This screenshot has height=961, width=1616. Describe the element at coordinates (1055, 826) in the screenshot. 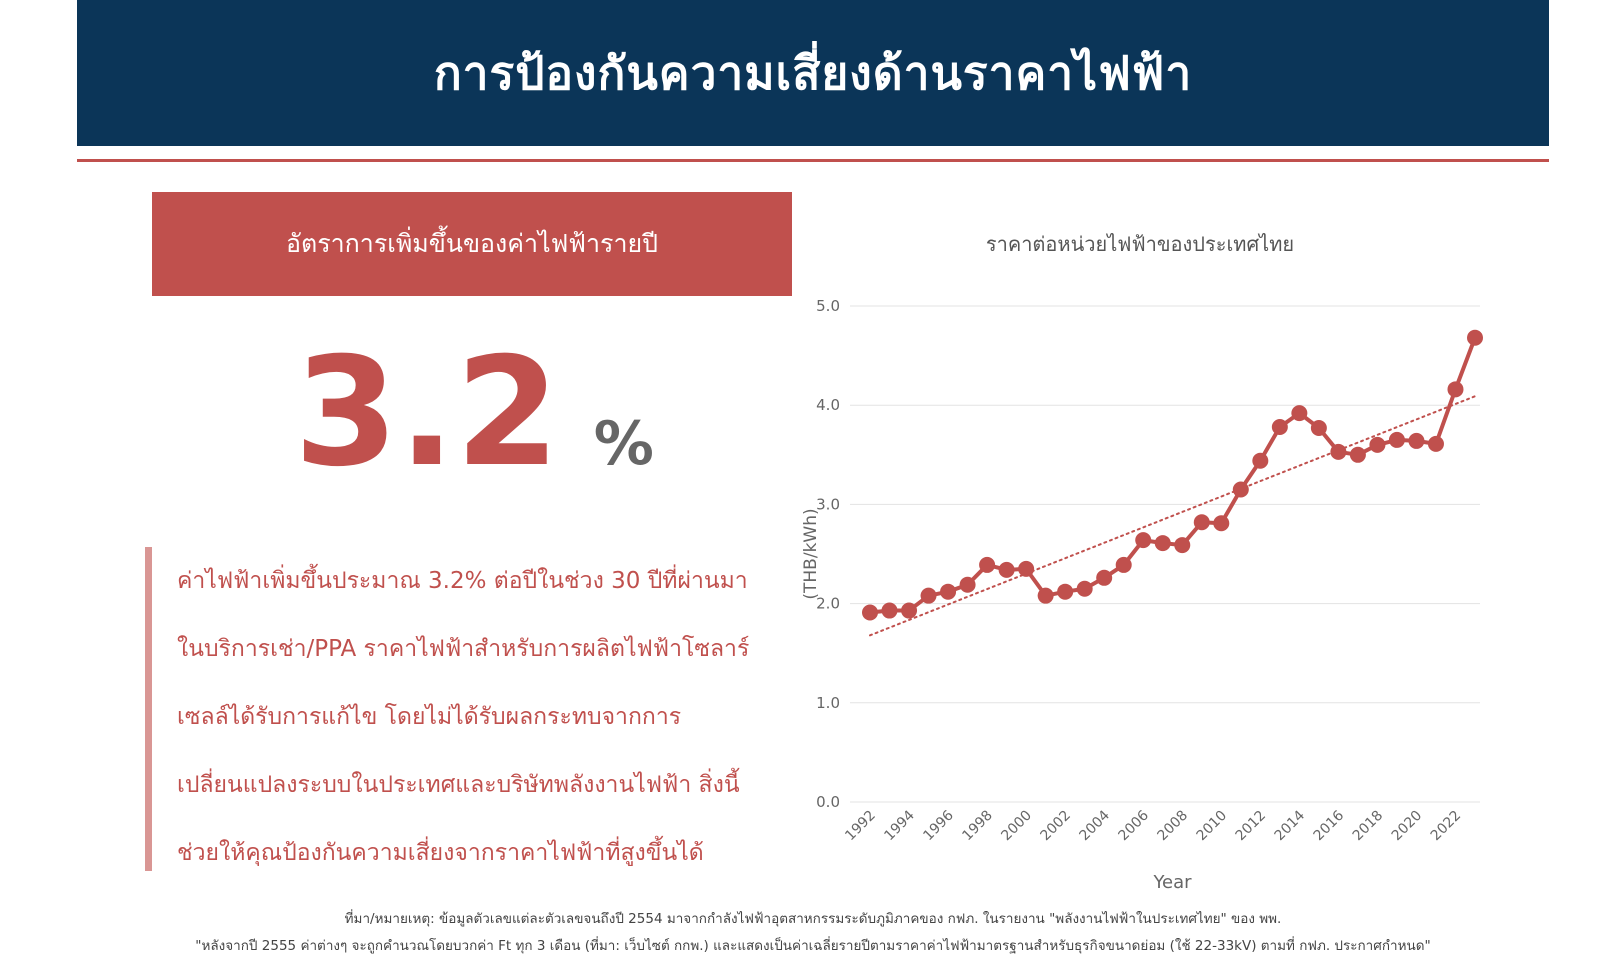

I see `x-tick-label: 2002` at that location.